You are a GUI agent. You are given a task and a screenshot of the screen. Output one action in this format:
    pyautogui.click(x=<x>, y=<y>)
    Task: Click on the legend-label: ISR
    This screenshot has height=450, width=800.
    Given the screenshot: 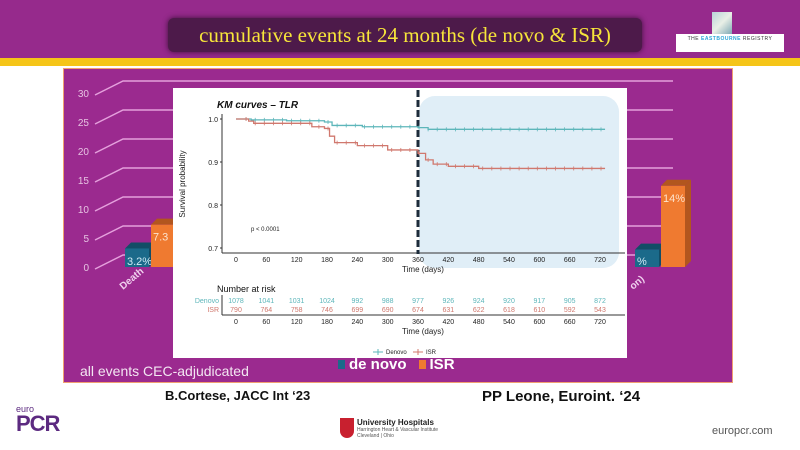 What is the action you would take?
    pyautogui.click(x=431, y=353)
    